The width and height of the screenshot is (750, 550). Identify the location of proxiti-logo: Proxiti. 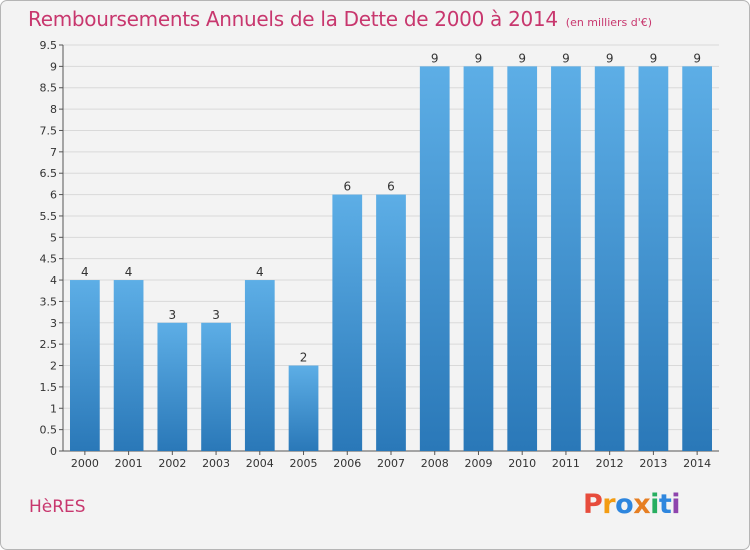
(632, 504).